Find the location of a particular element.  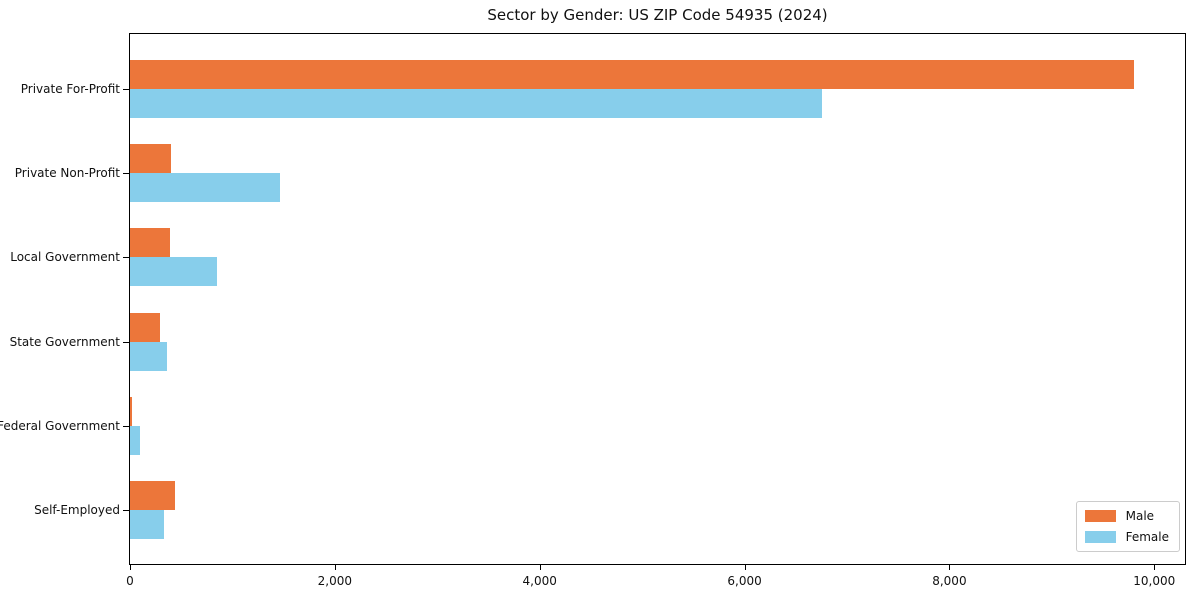

x-tick-label-8000: 8,000 is located at coordinates (949, 581).